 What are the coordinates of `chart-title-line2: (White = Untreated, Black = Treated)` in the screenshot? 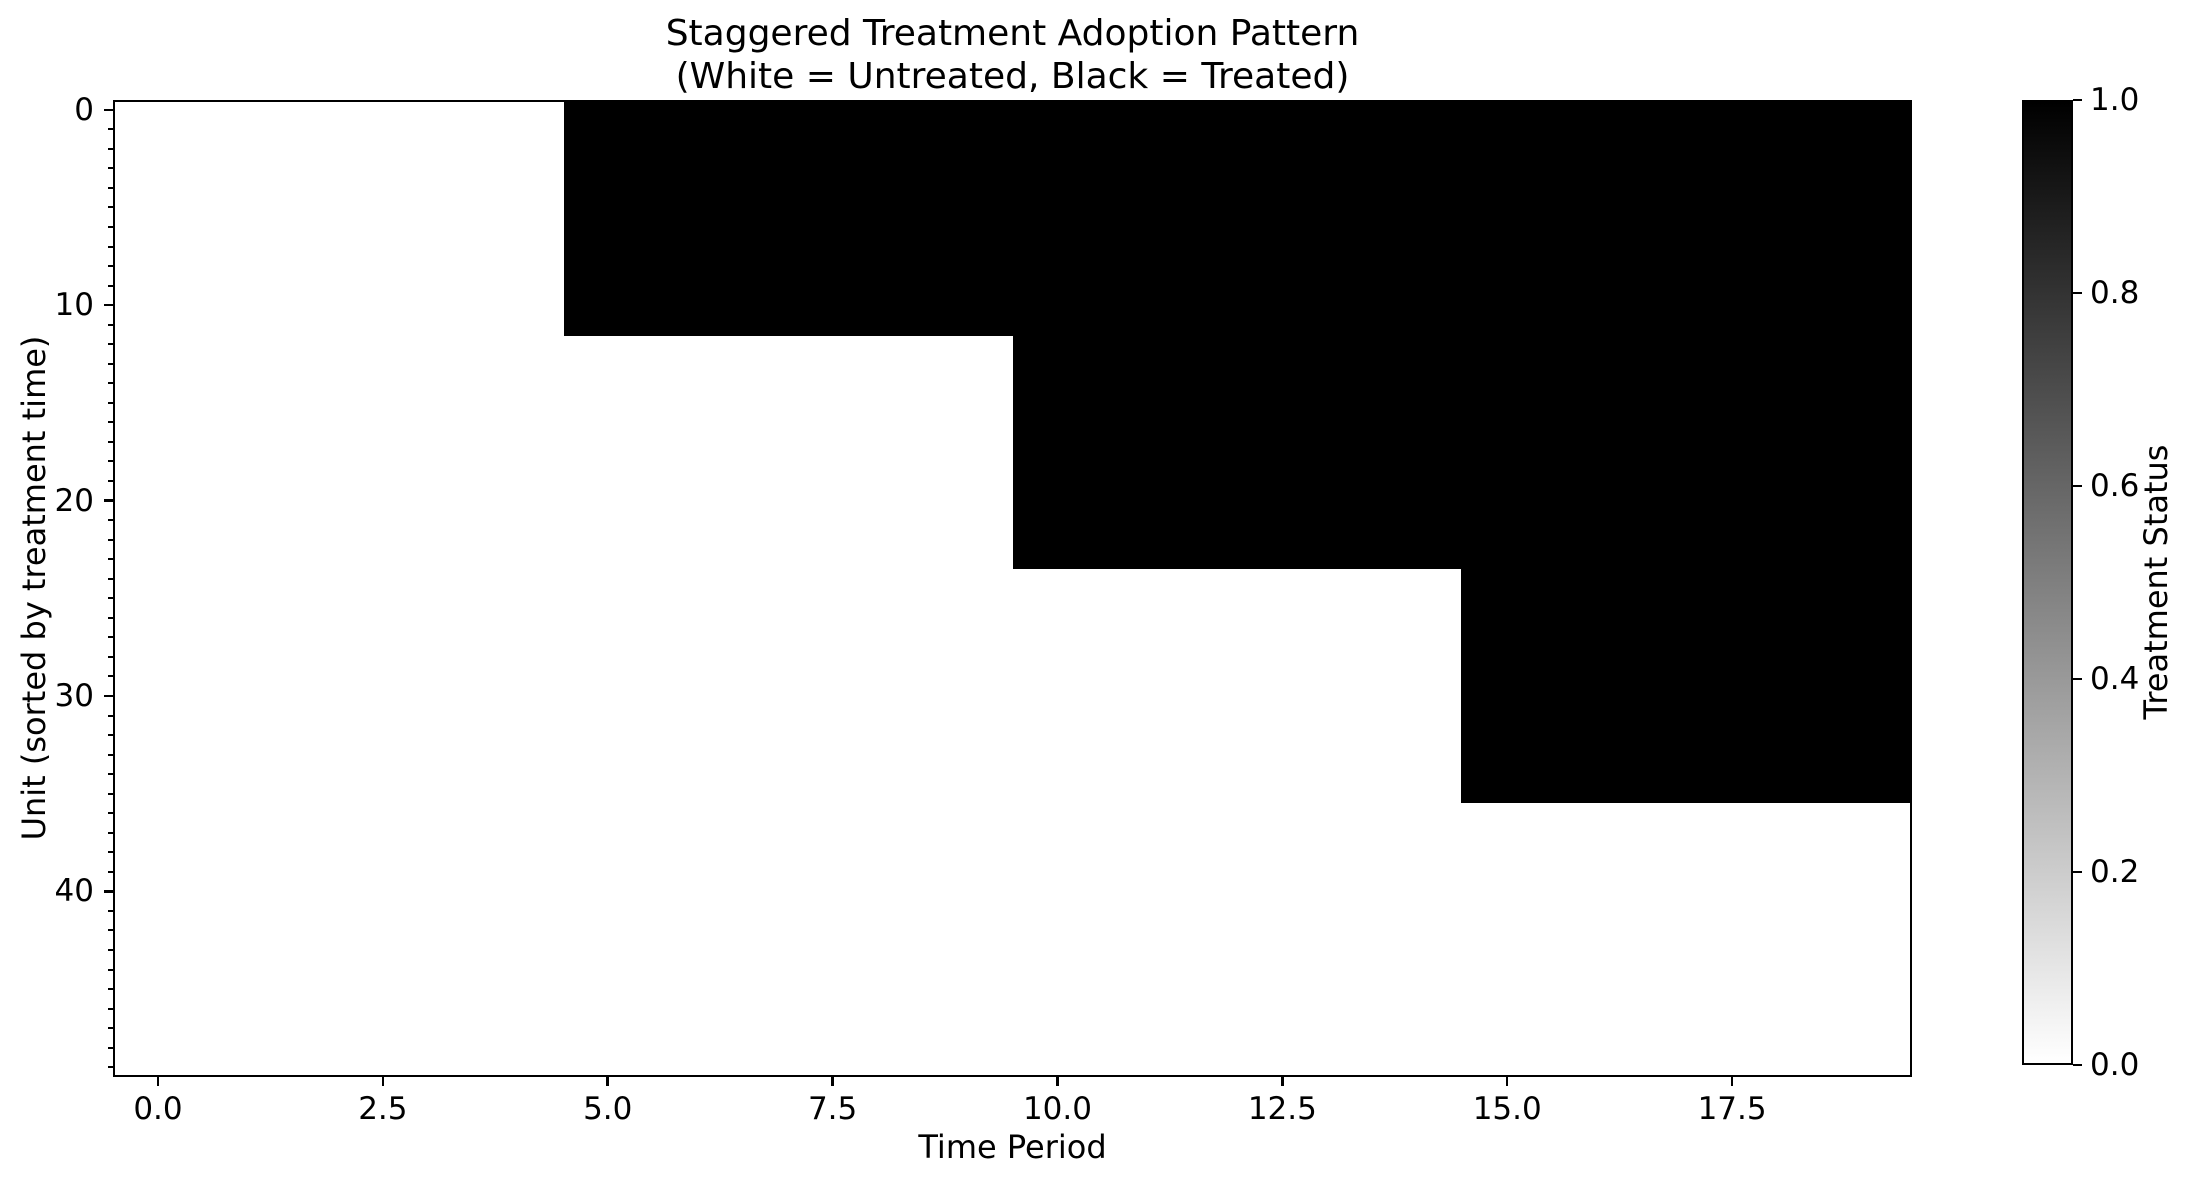 It's located at (1012, 76).